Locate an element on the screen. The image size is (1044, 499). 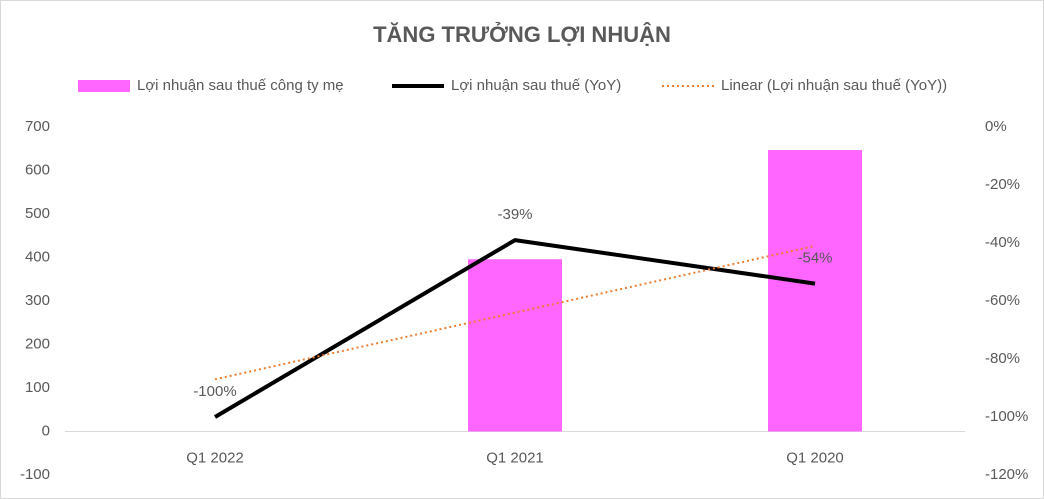
y-tick-label: 400 is located at coordinates (37, 256).